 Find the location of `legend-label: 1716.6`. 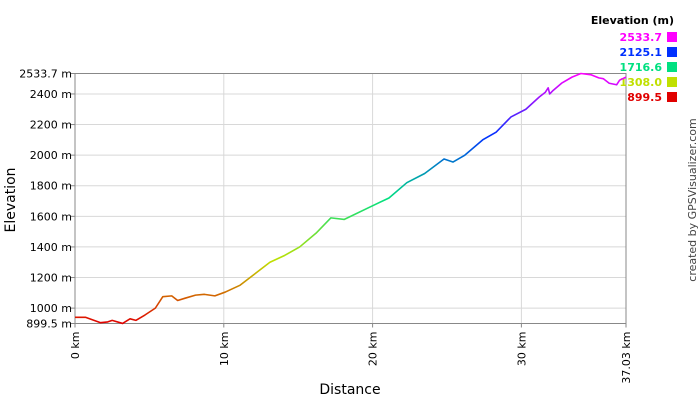

legend-label: 1716.6 is located at coordinates (641, 67).